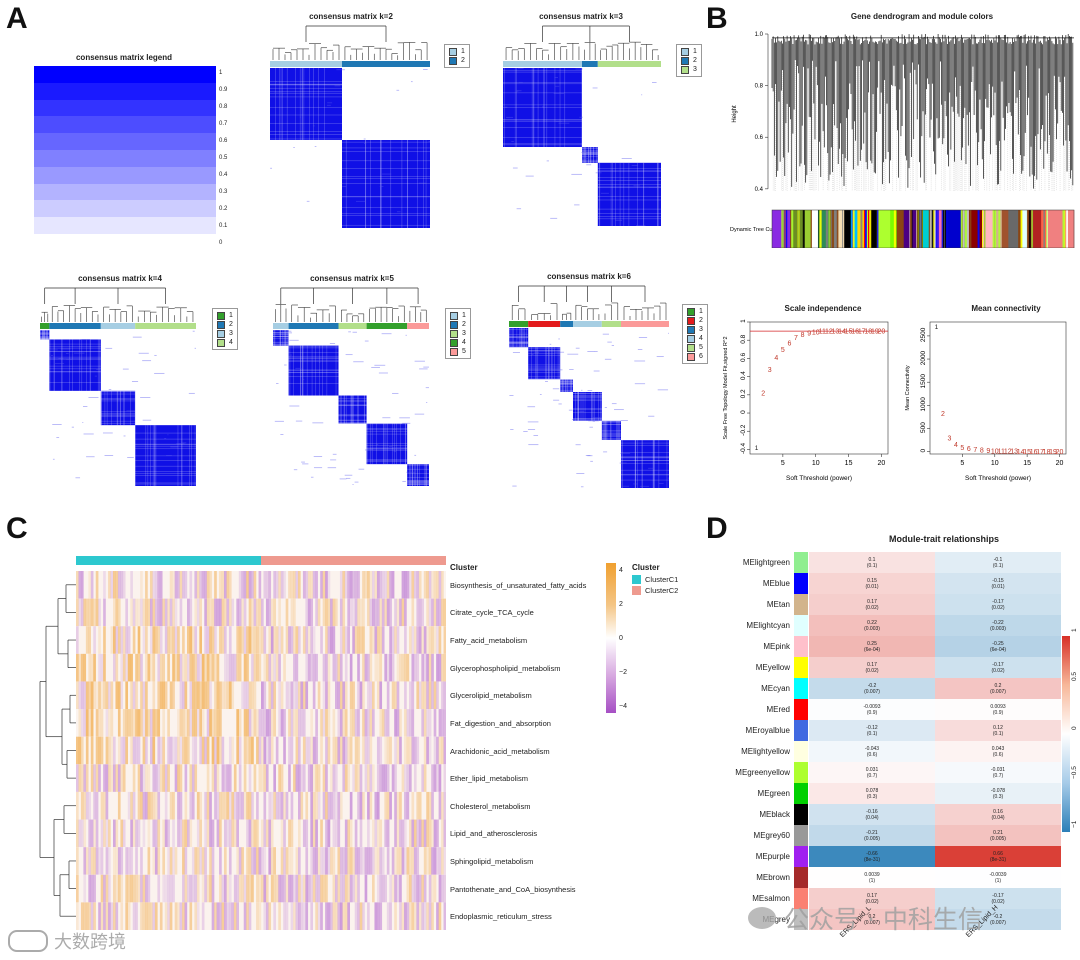 This screenshot has width=1080, height=960. What do you see at coordinates (518, 585) in the screenshot?
I see `pathway-label: Biosynthesis_of_unsaturated_fatty_acids` at bounding box center [518, 585].